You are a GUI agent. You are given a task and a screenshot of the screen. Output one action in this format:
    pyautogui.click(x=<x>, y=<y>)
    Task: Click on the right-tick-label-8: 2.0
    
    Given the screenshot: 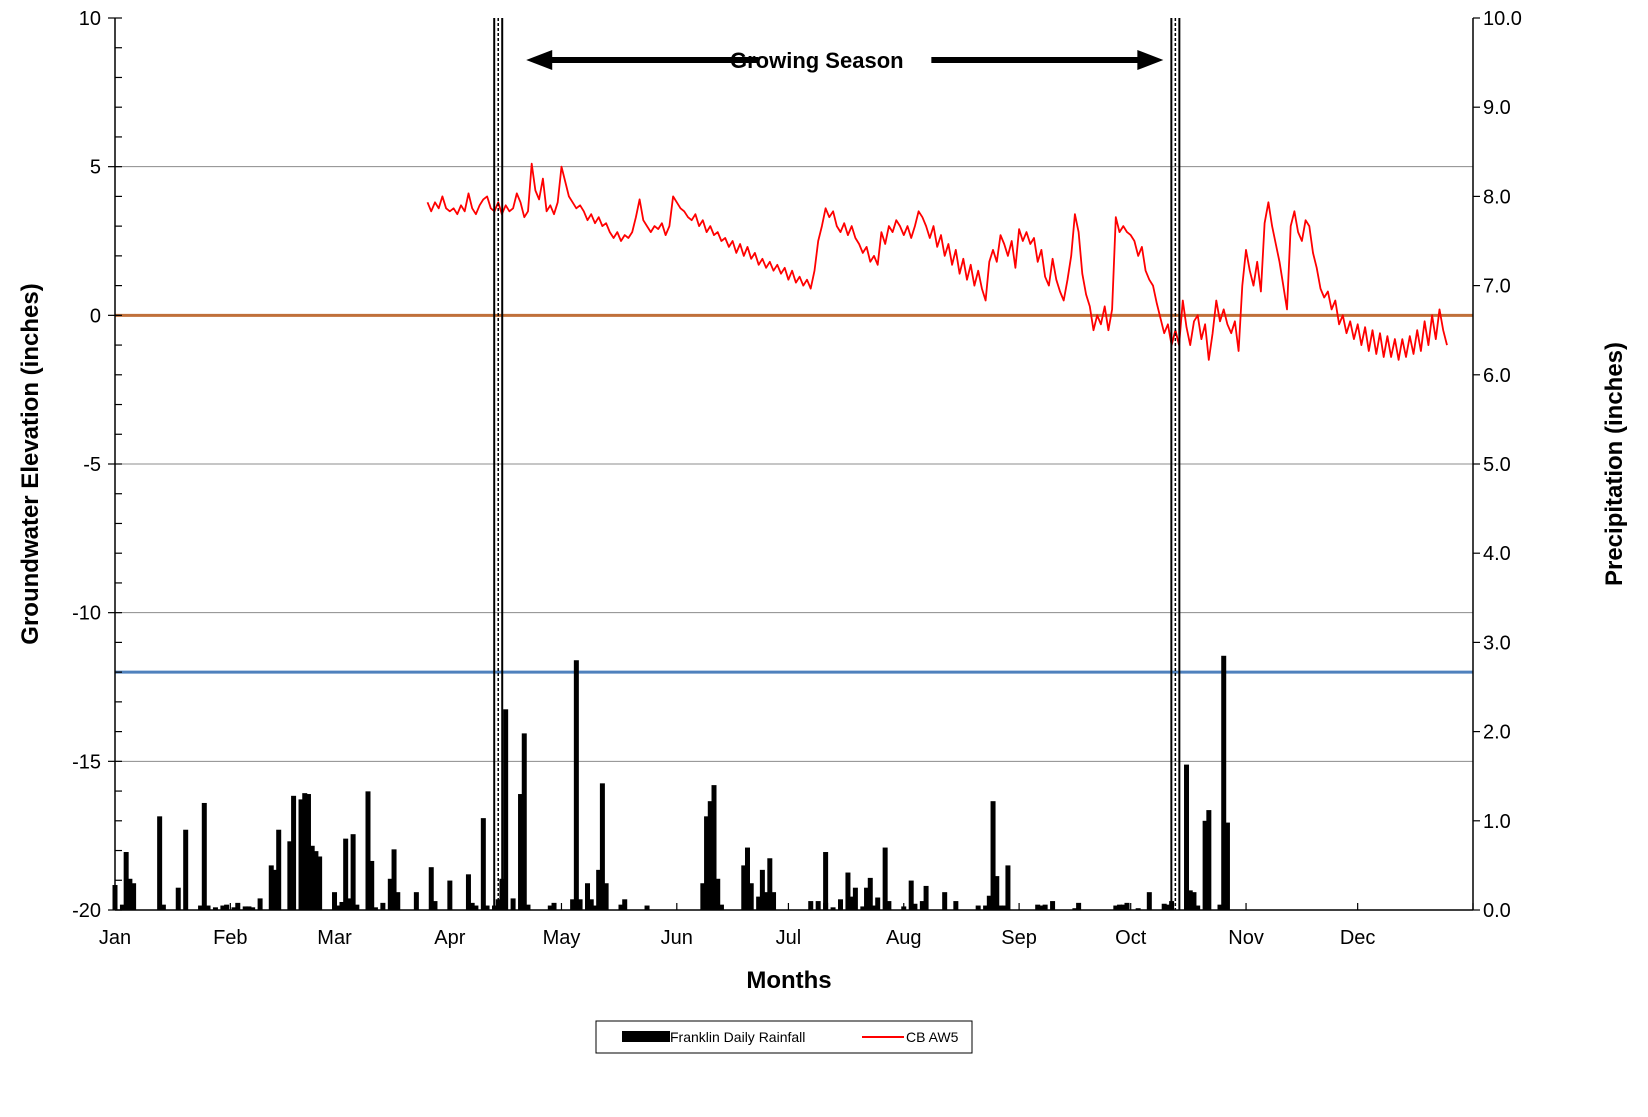 What is the action you would take?
    pyautogui.click(x=1497, y=733)
    